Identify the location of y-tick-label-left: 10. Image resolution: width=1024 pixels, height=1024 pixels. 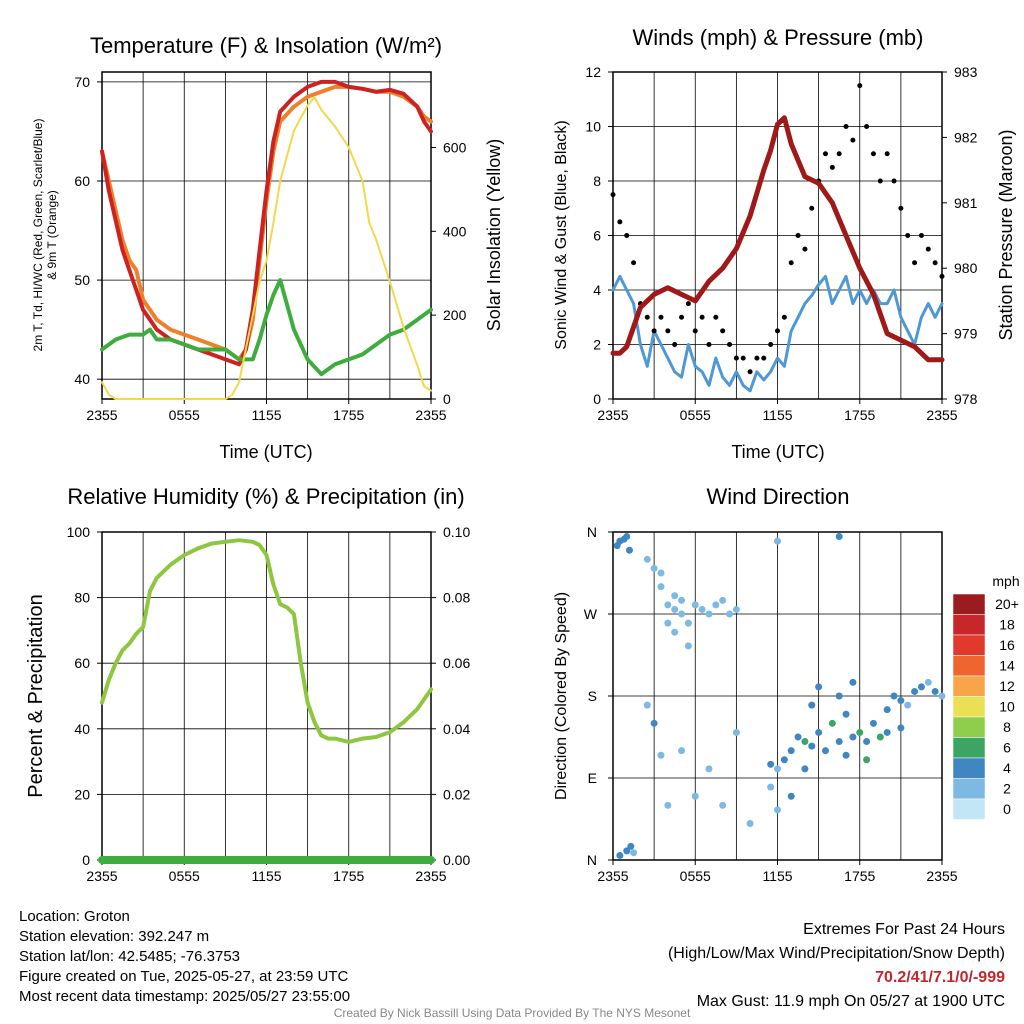
(593, 127).